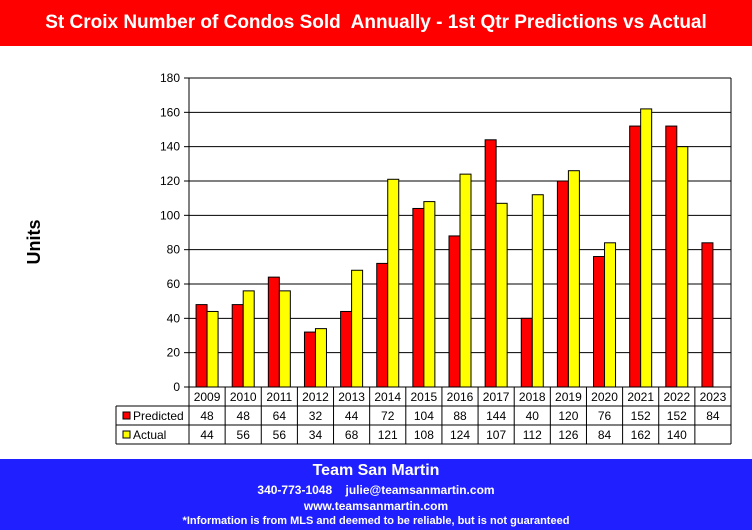 The height and width of the screenshot is (530, 752). Describe the element at coordinates (424, 397) in the screenshot. I see `category-label: 2015` at that location.